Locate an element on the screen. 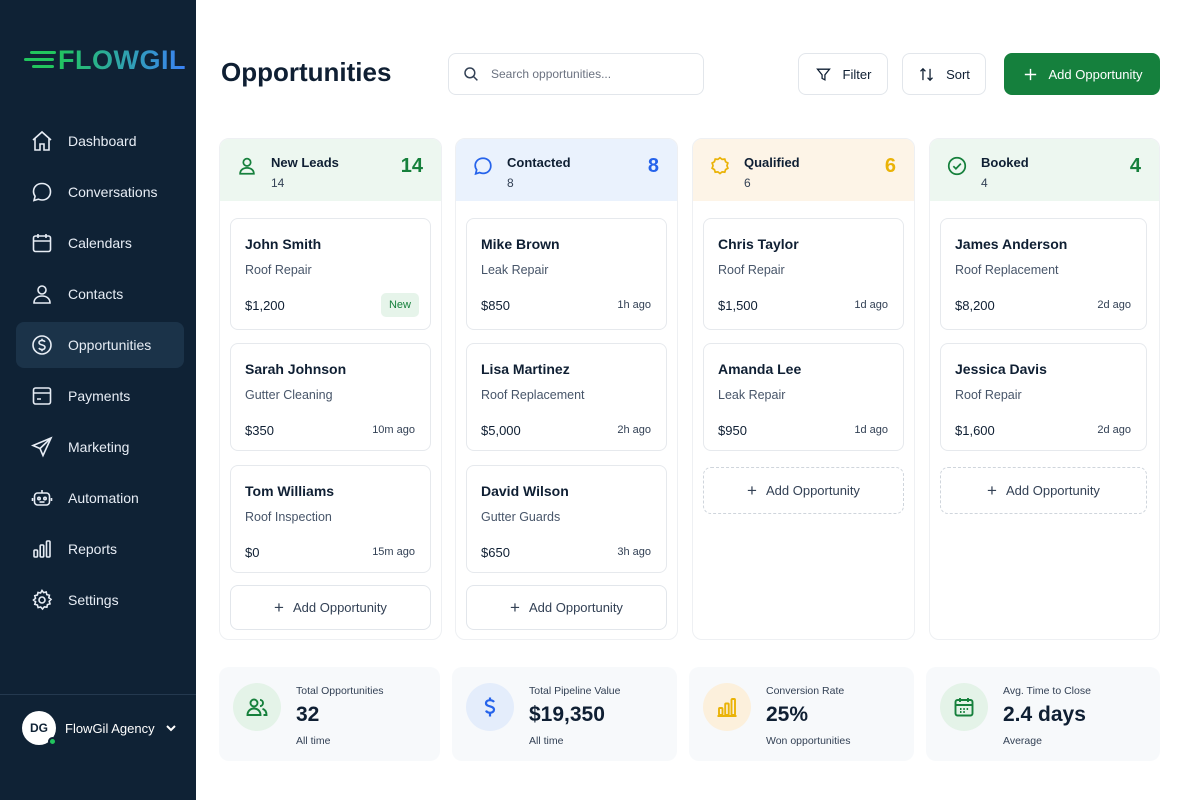  card-contact-name: Tom Williams is located at coordinates (290, 491).